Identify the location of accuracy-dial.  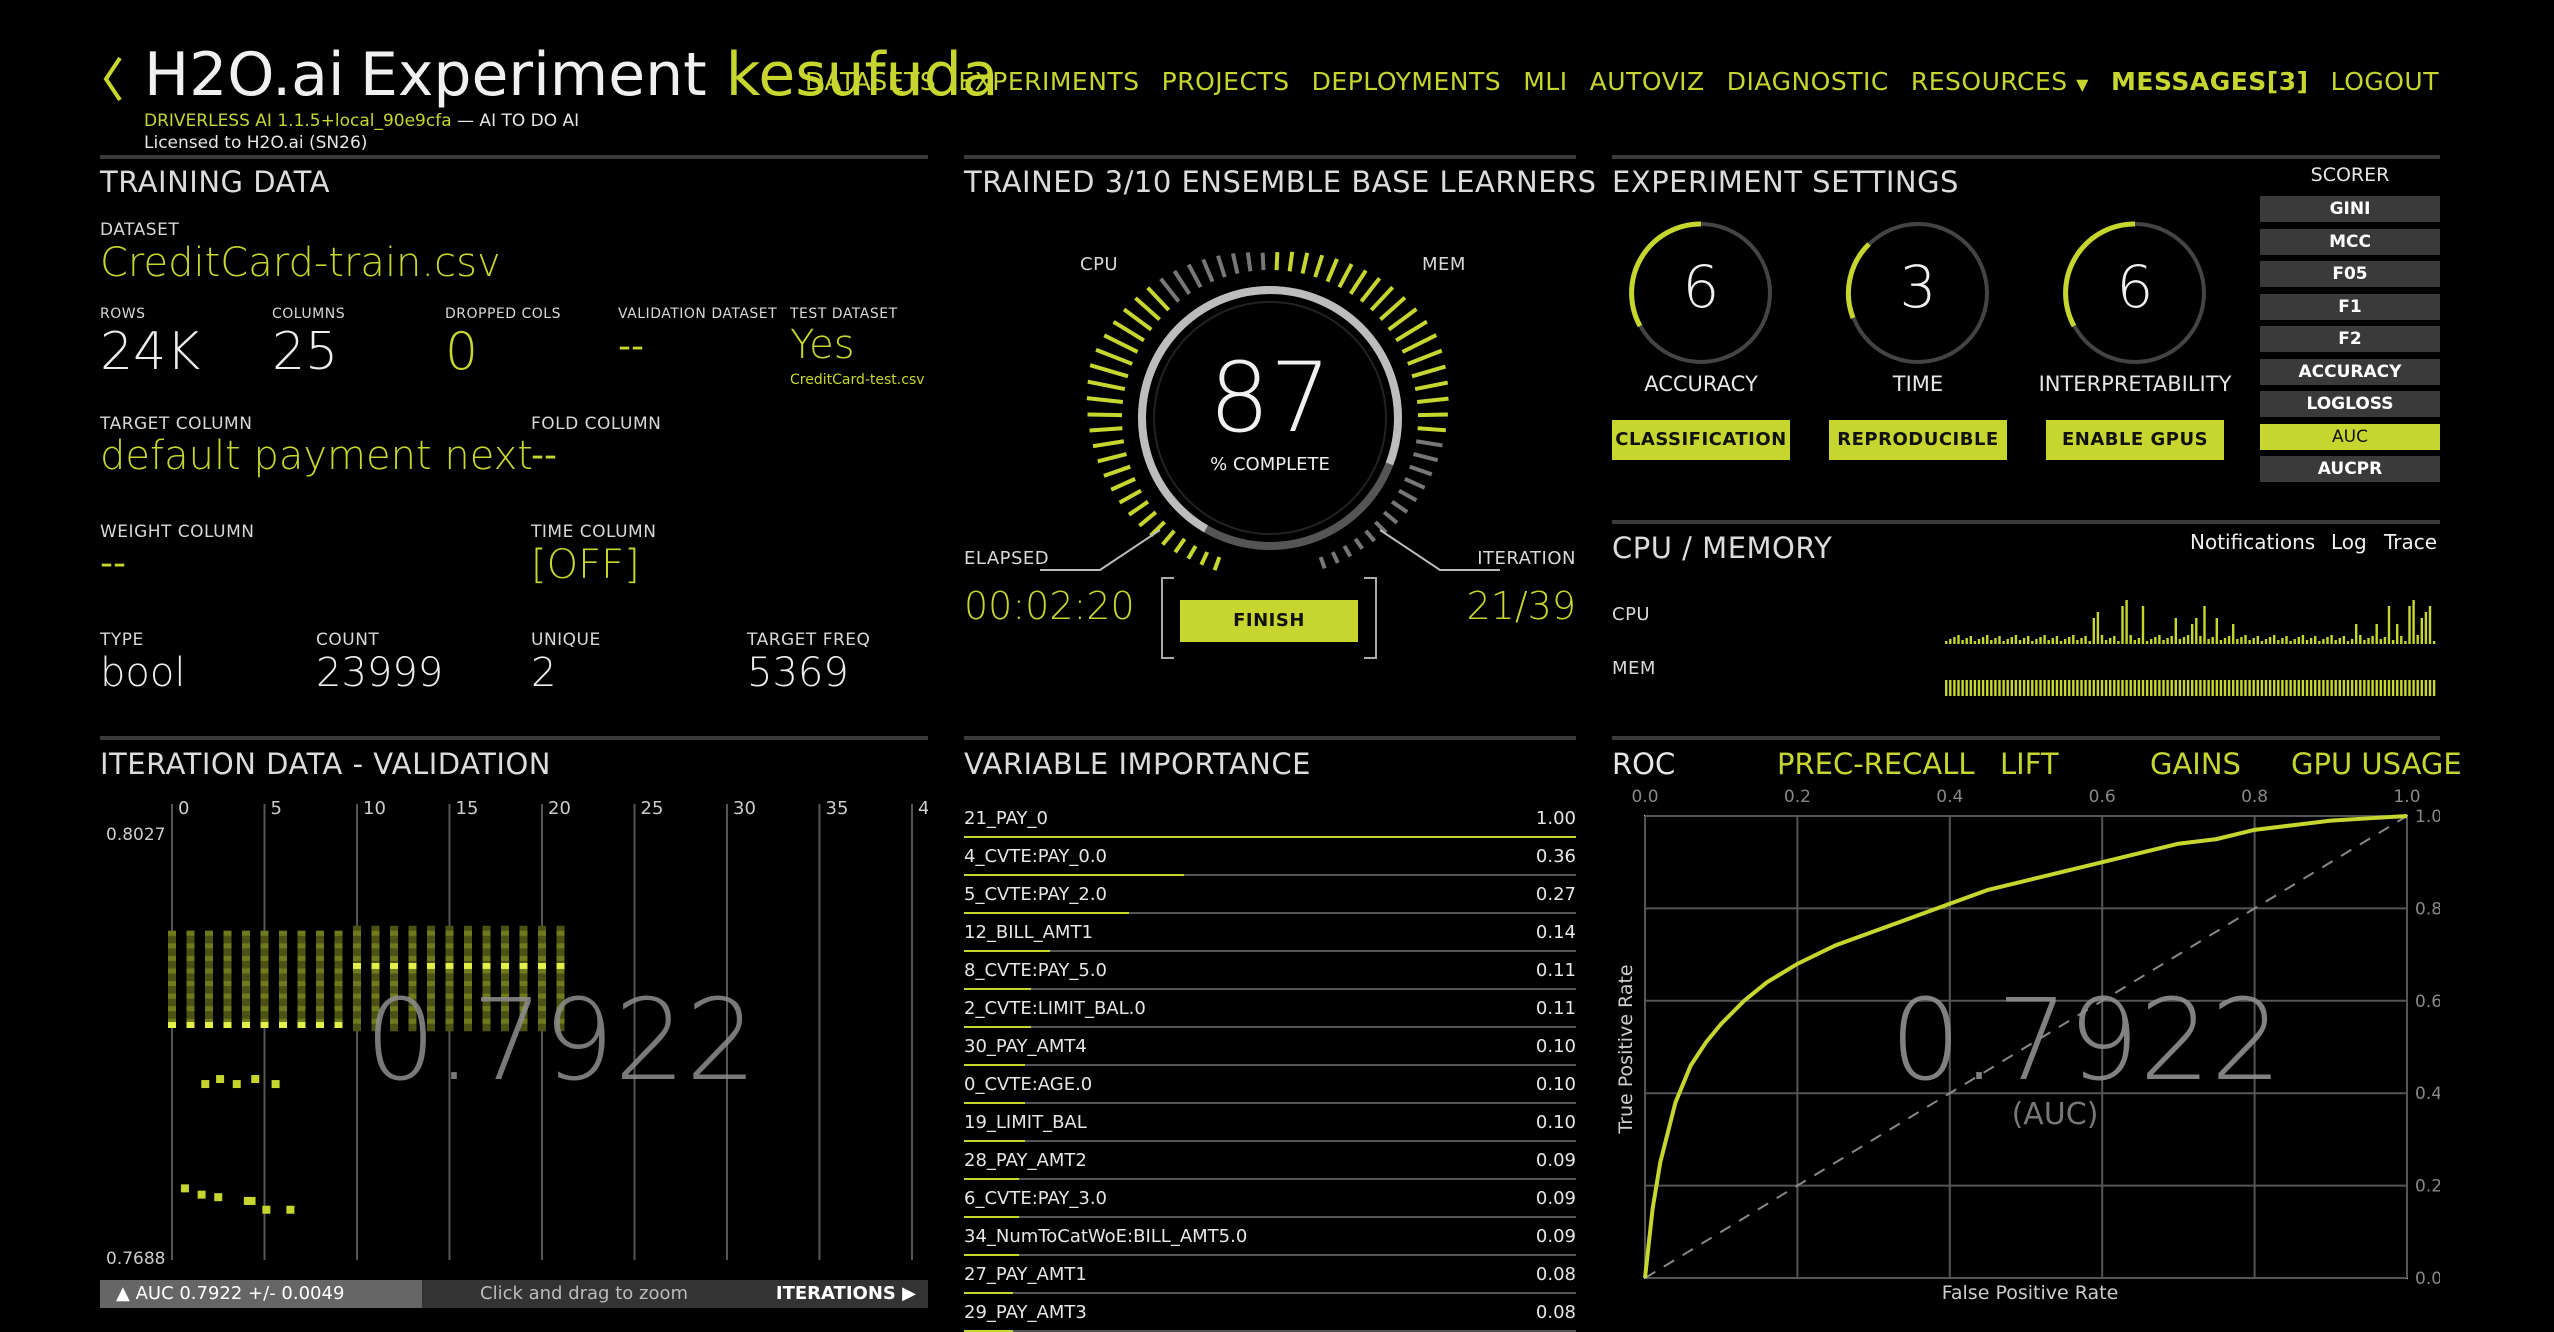
(1701, 293).